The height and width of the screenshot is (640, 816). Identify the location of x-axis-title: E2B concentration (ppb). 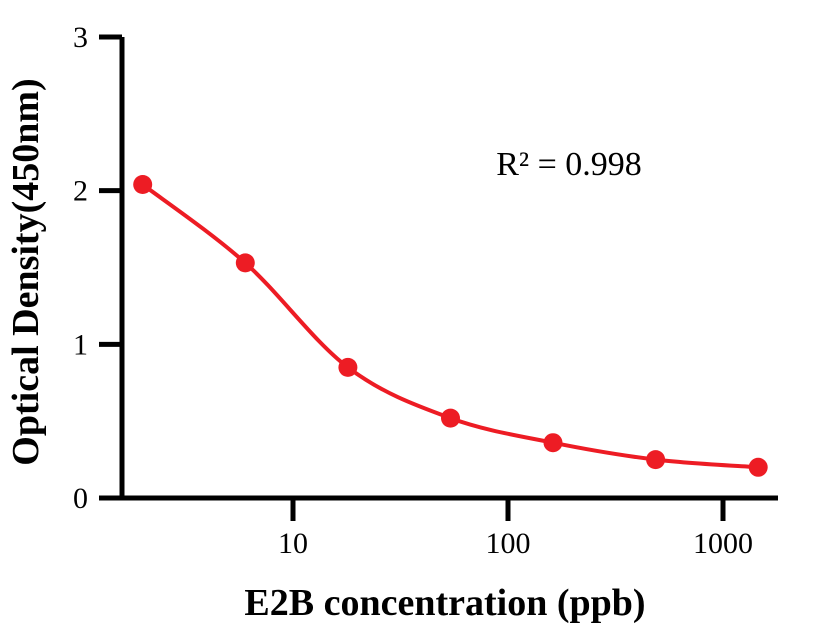
(445, 603).